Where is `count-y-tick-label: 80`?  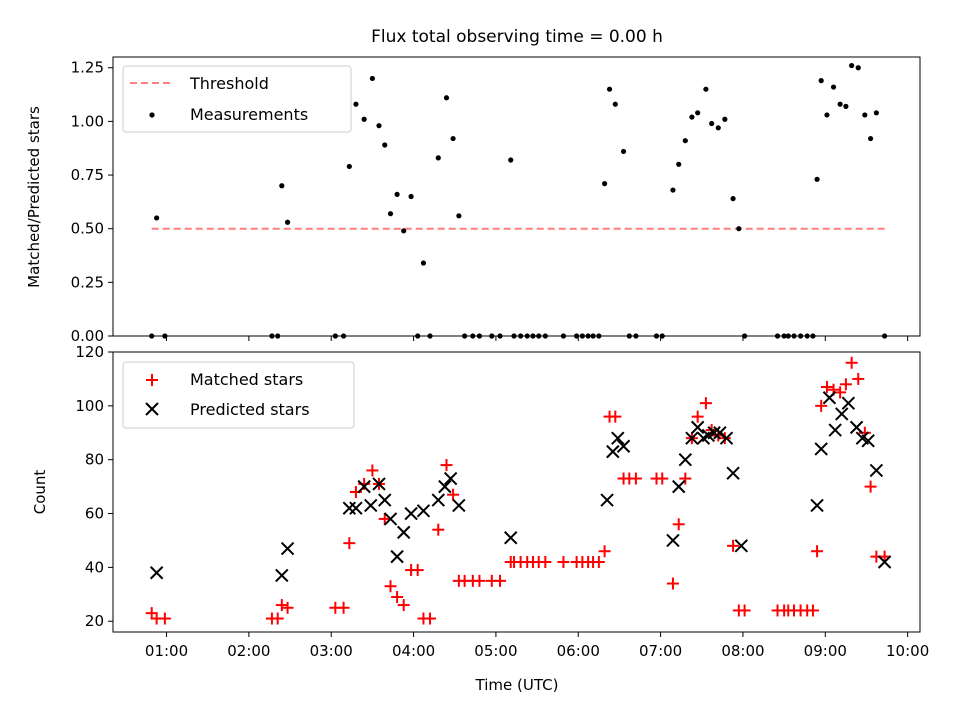 count-y-tick-label: 80 is located at coordinates (94, 460).